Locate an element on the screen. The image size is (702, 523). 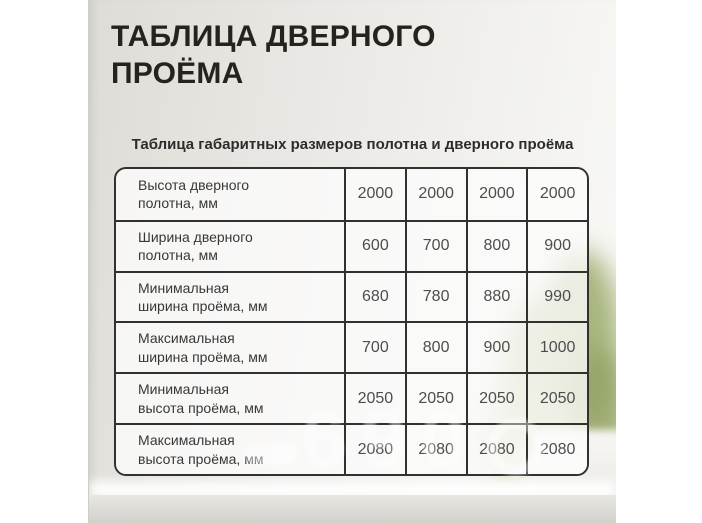
row-label: Максимальная высота проёма, мм is located at coordinates (230, 449).